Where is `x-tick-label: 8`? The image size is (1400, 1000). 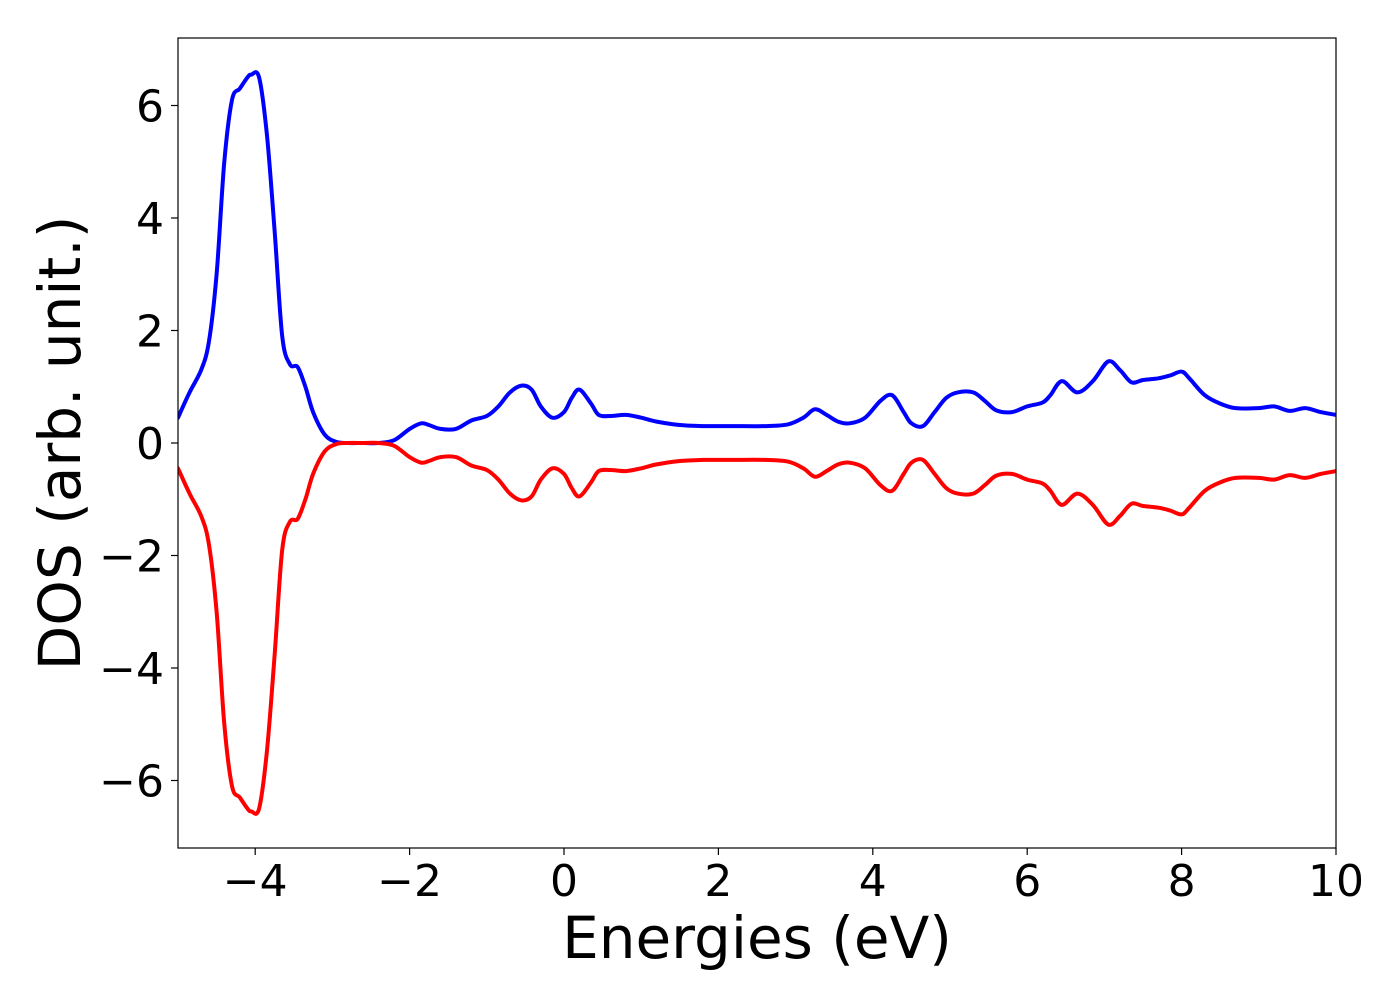 x-tick-label: 8 is located at coordinates (1182, 881).